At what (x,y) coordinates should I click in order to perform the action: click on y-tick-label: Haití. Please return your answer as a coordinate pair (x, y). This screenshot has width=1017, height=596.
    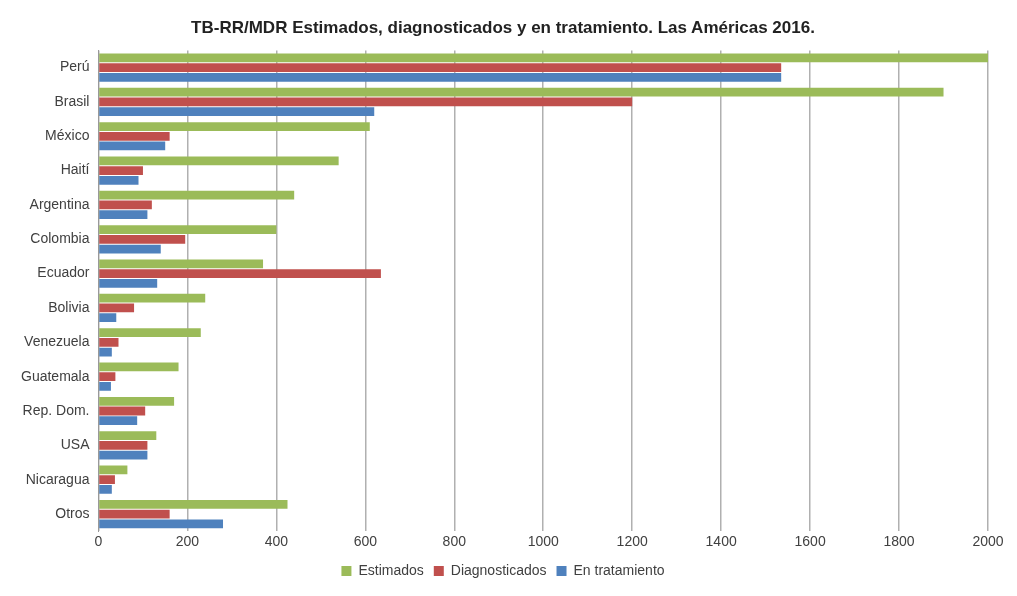
    Looking at the image, I should click on (75, 169).